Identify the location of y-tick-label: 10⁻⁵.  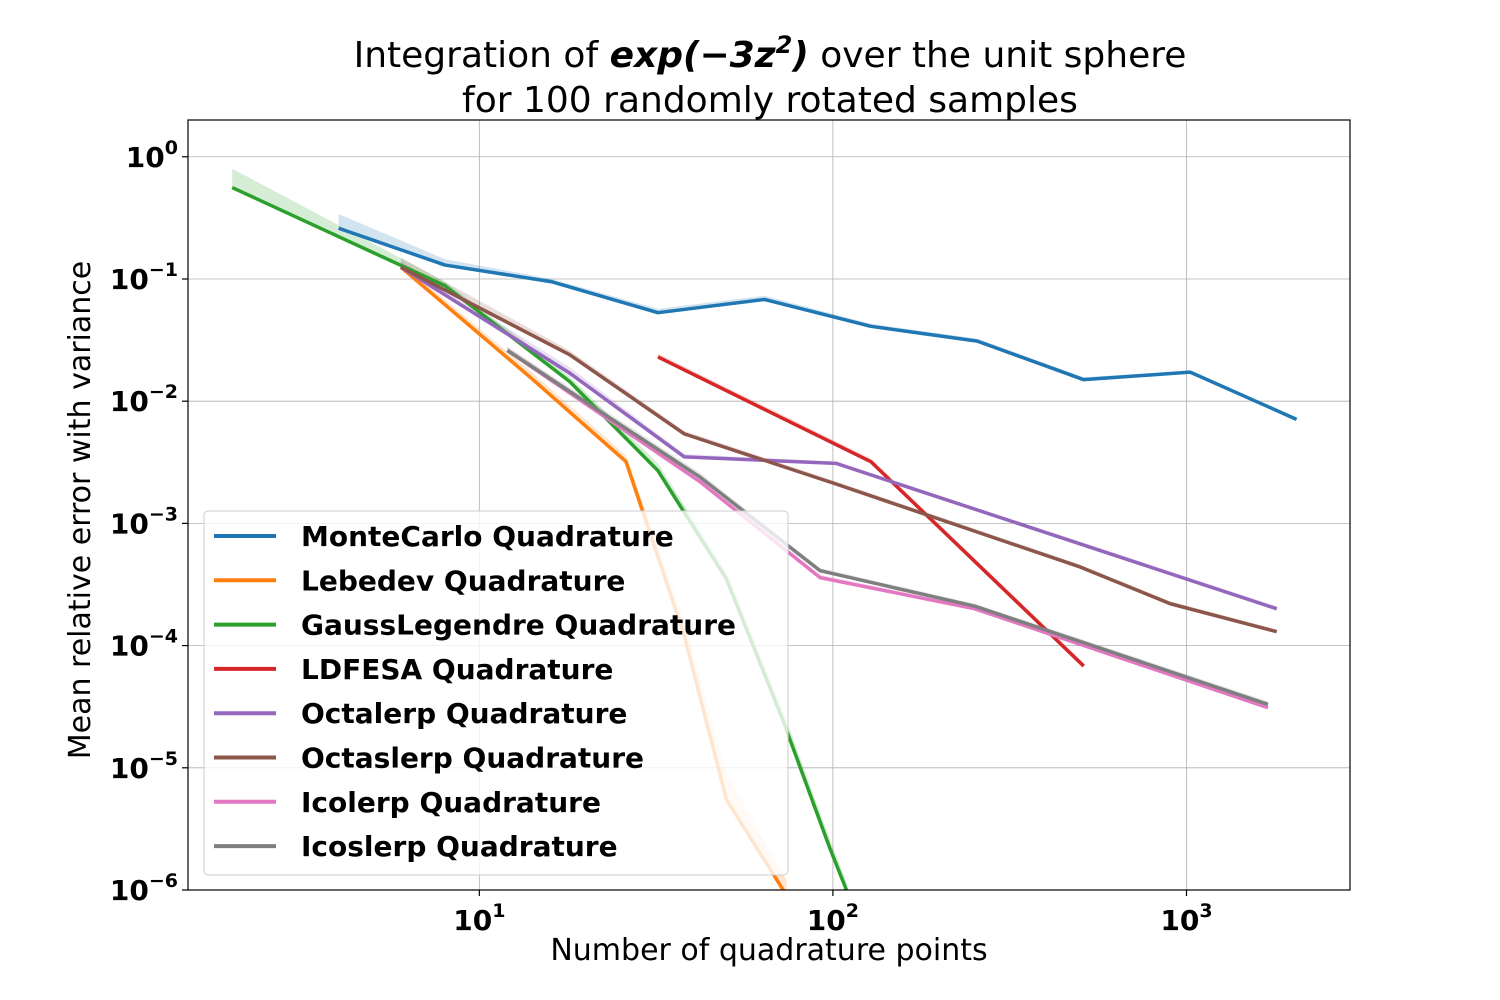
(144, 766).